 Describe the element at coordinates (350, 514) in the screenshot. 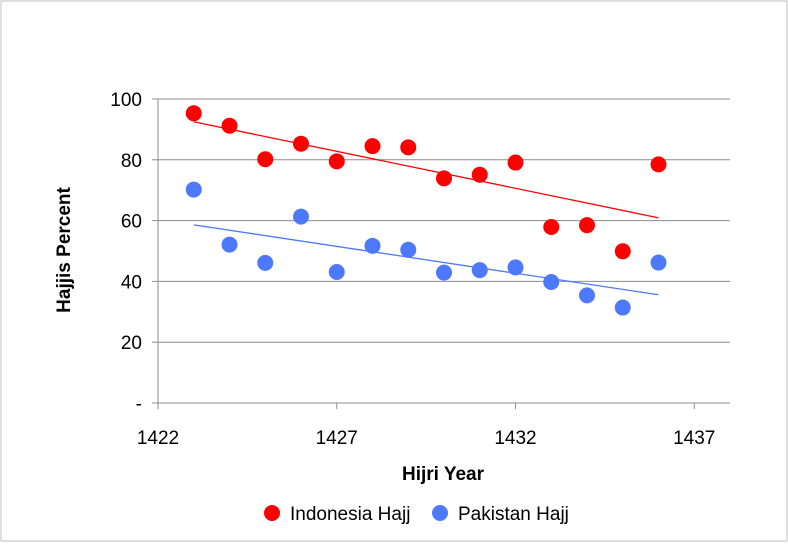

I see `legend-label: Indonesia Hajj` at that location.